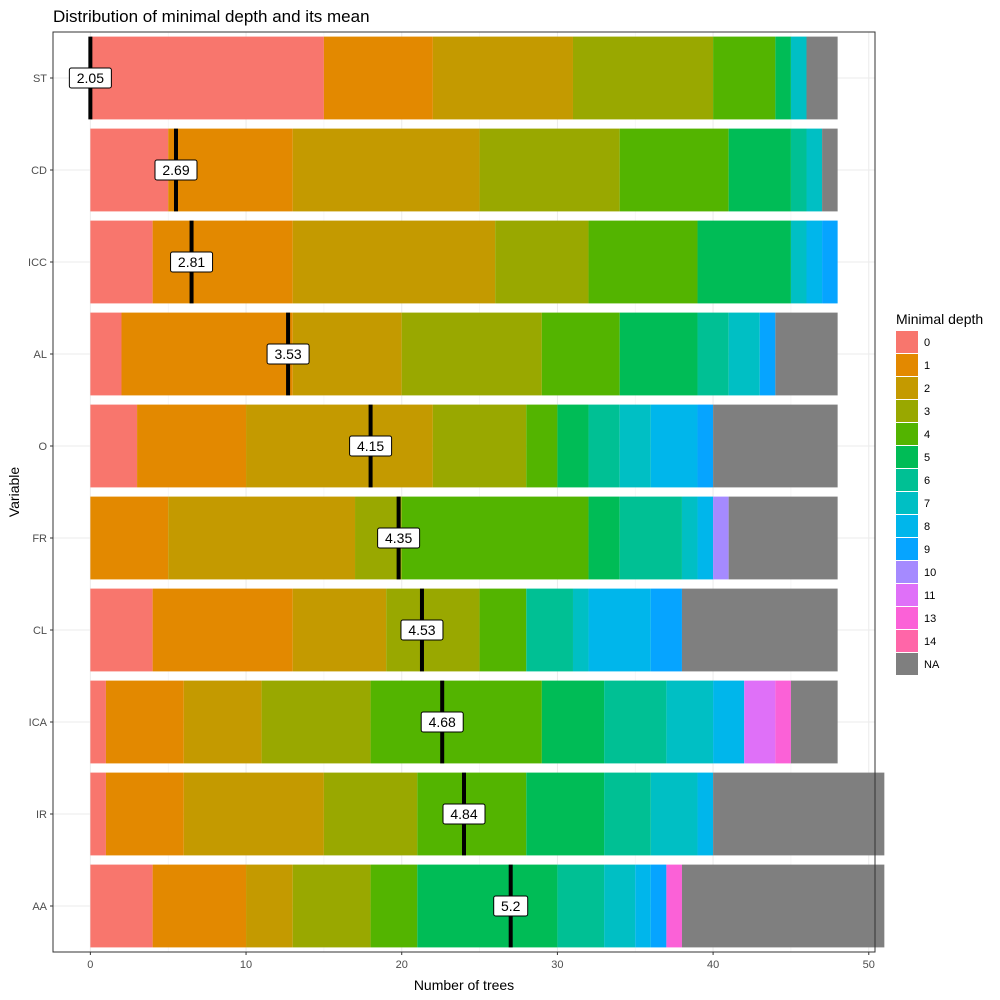 This screenshot has height=1000, width=1000. I want to click on mean-label: 4.84, so click(463, 814).